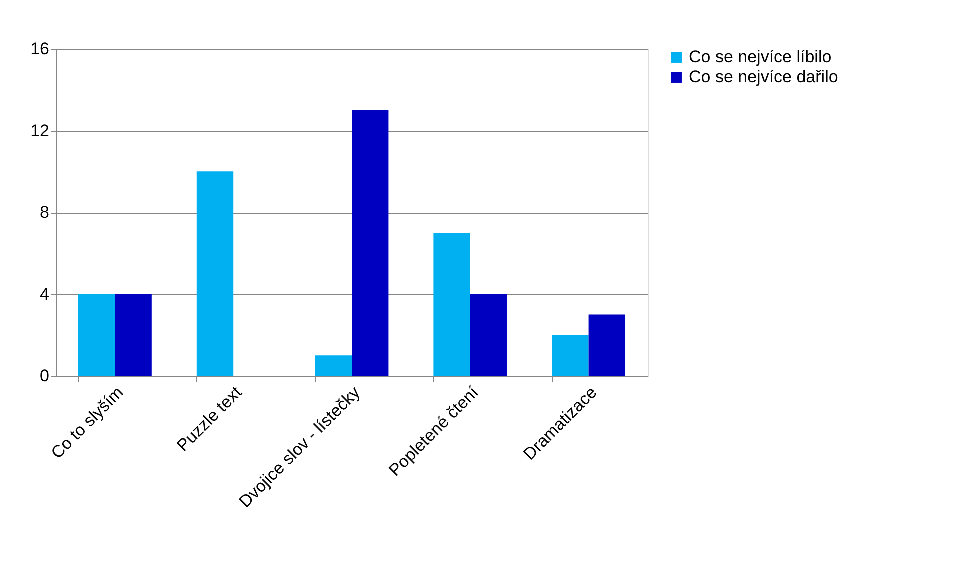 This screenshot has width=955, height=583. Describe the element at coordinates (45, 376) in the screenshot. I see `y-tick-label: 0` at that location.